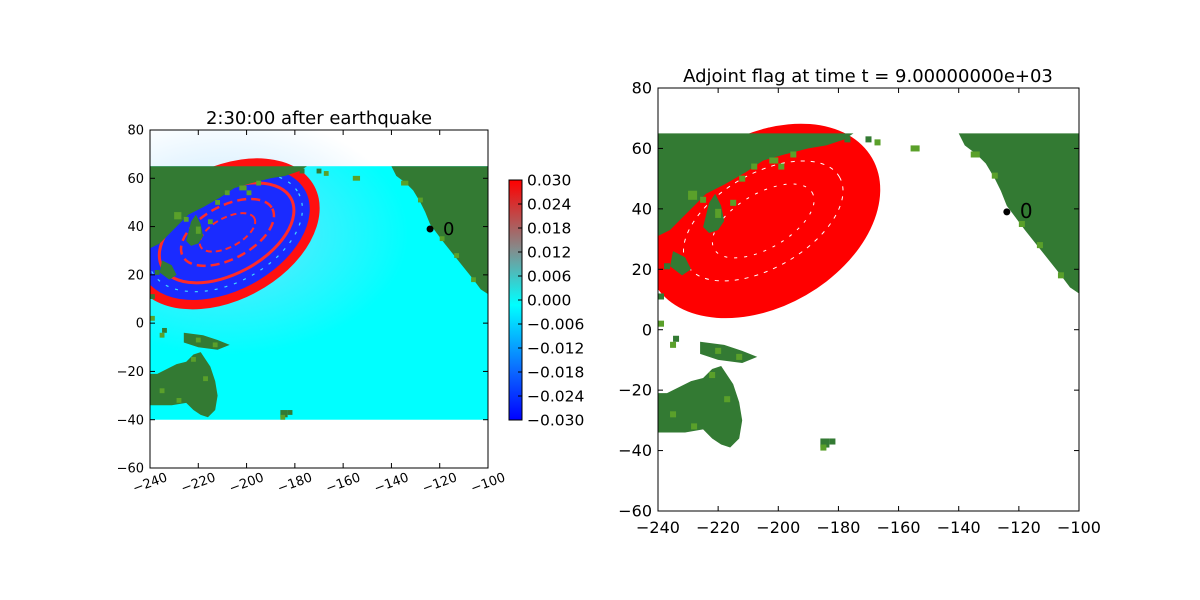 This screenshot has height=600, width=1200. I want to click on y-tick-label: −20, so click(635, 390).